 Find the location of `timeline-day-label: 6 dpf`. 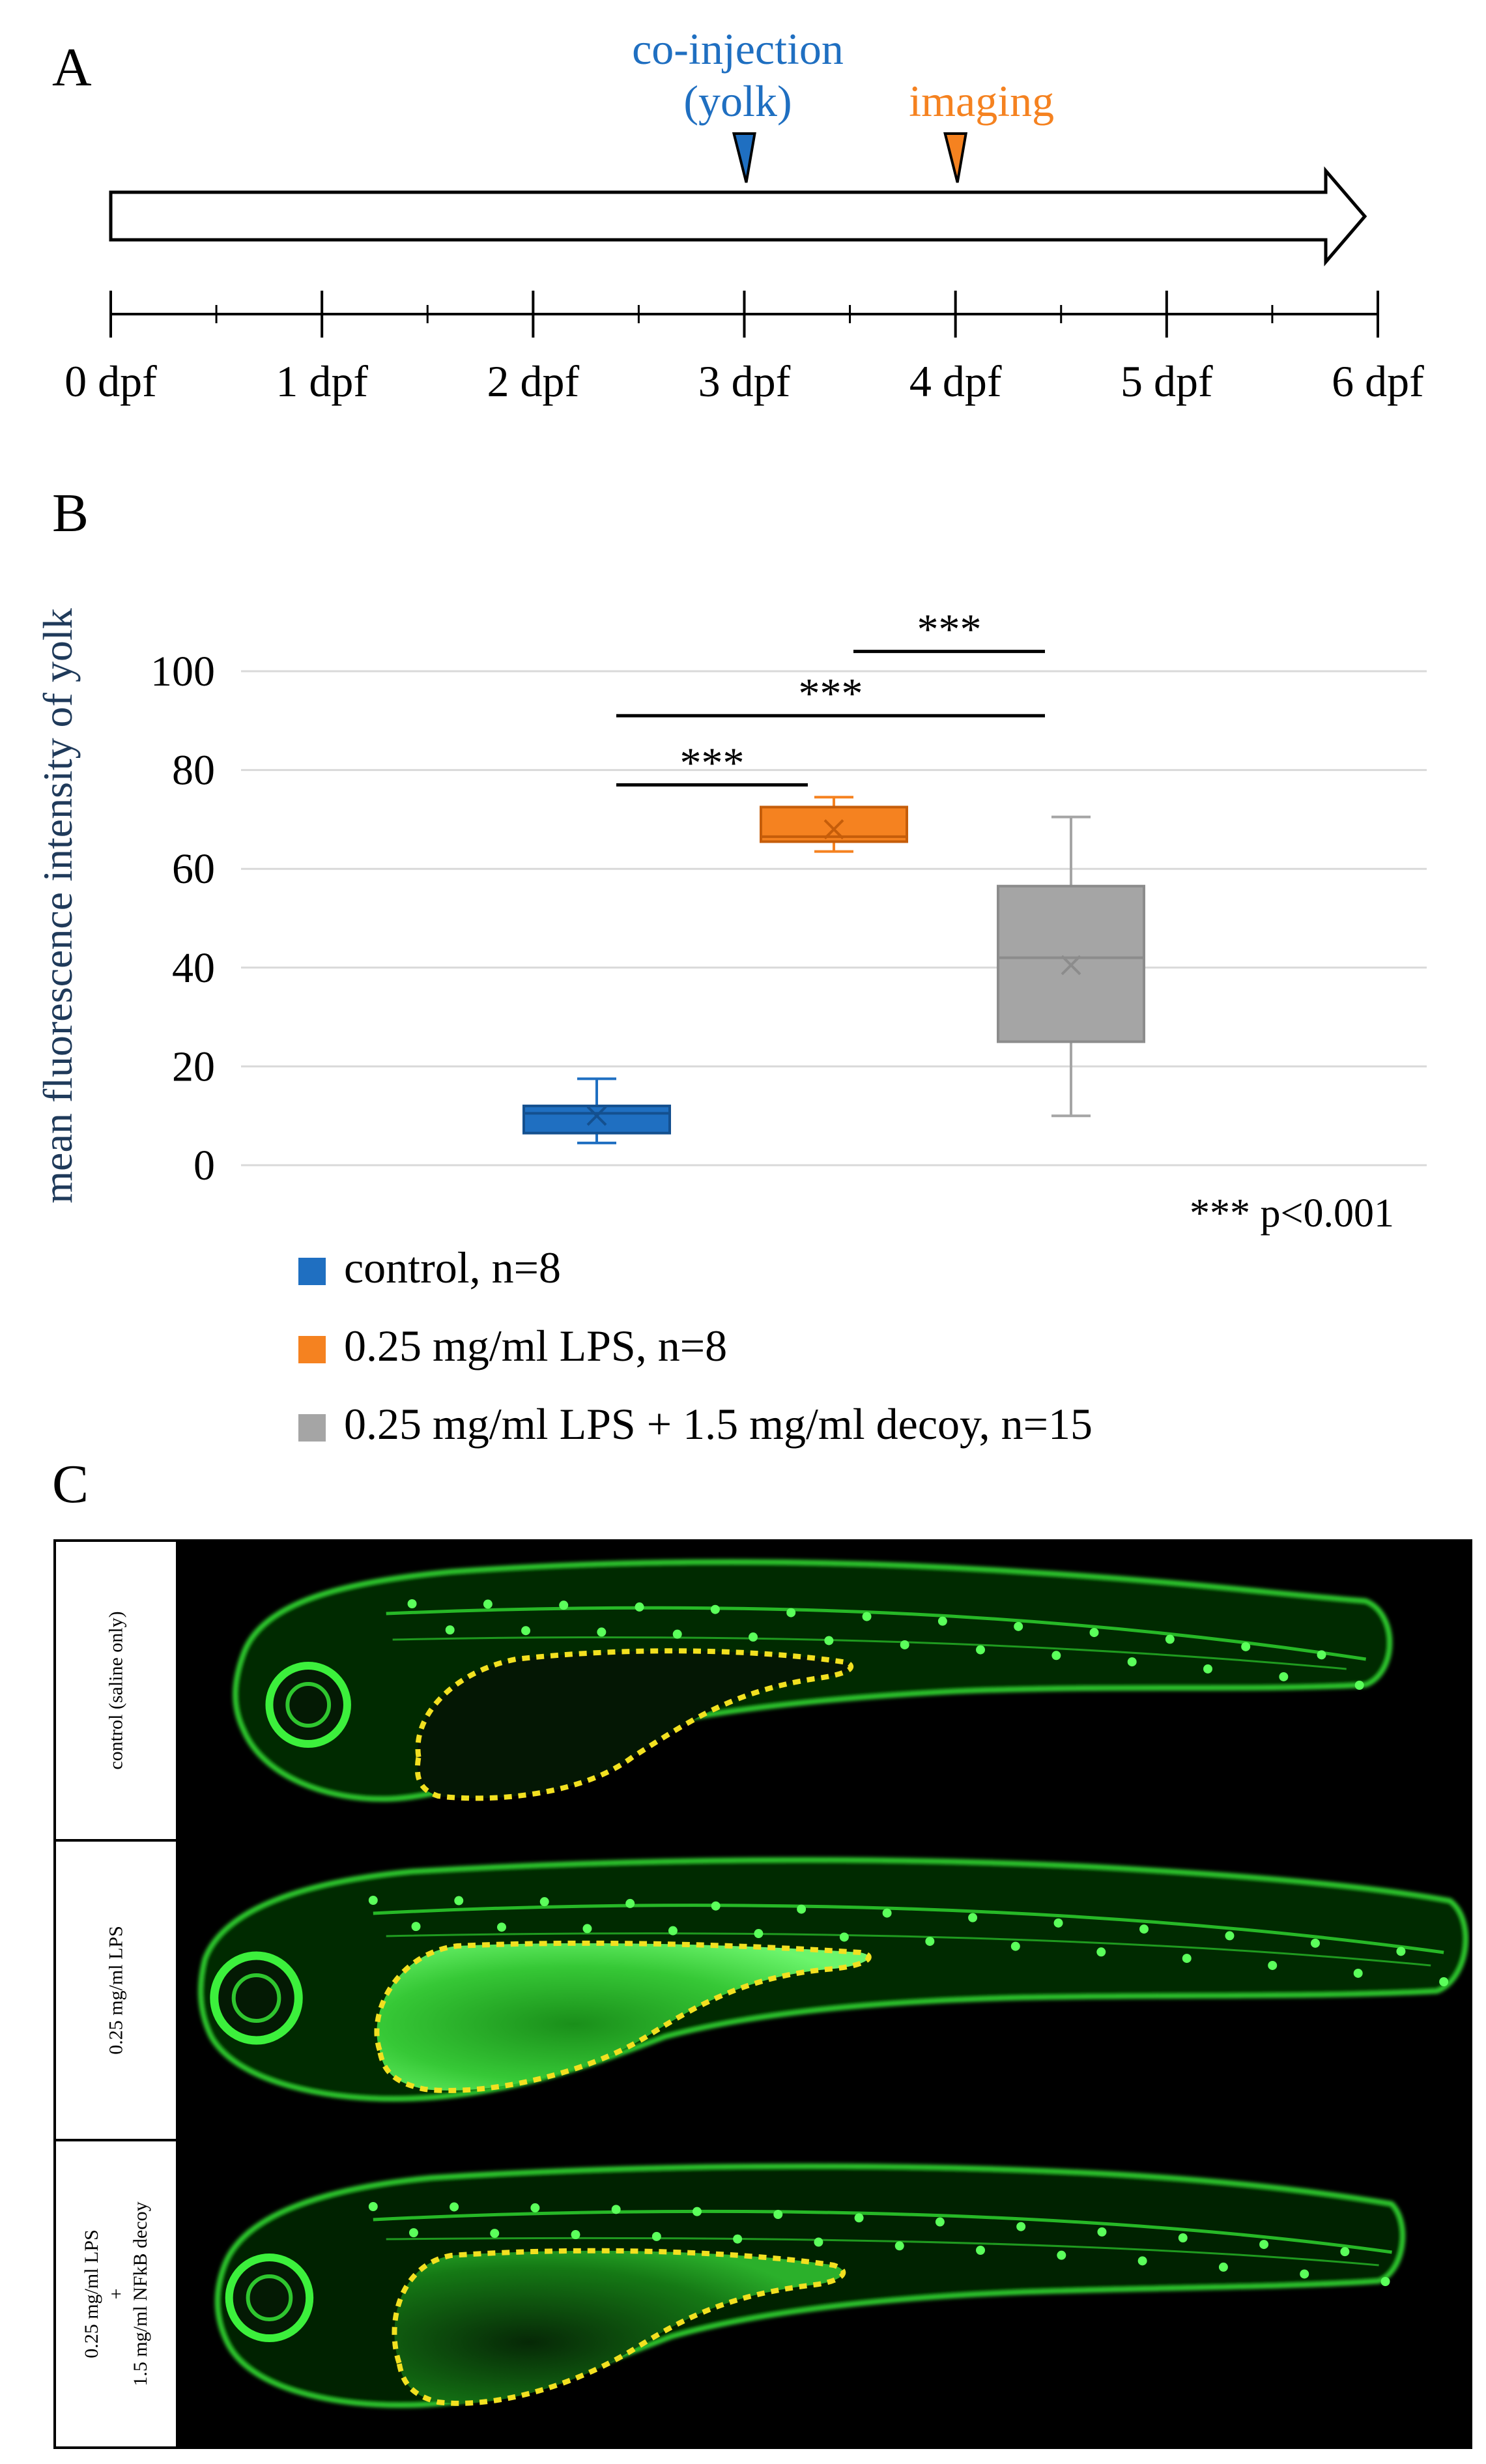

timeline-day-label: 6 dpf is located at coordinates (1378, 381).